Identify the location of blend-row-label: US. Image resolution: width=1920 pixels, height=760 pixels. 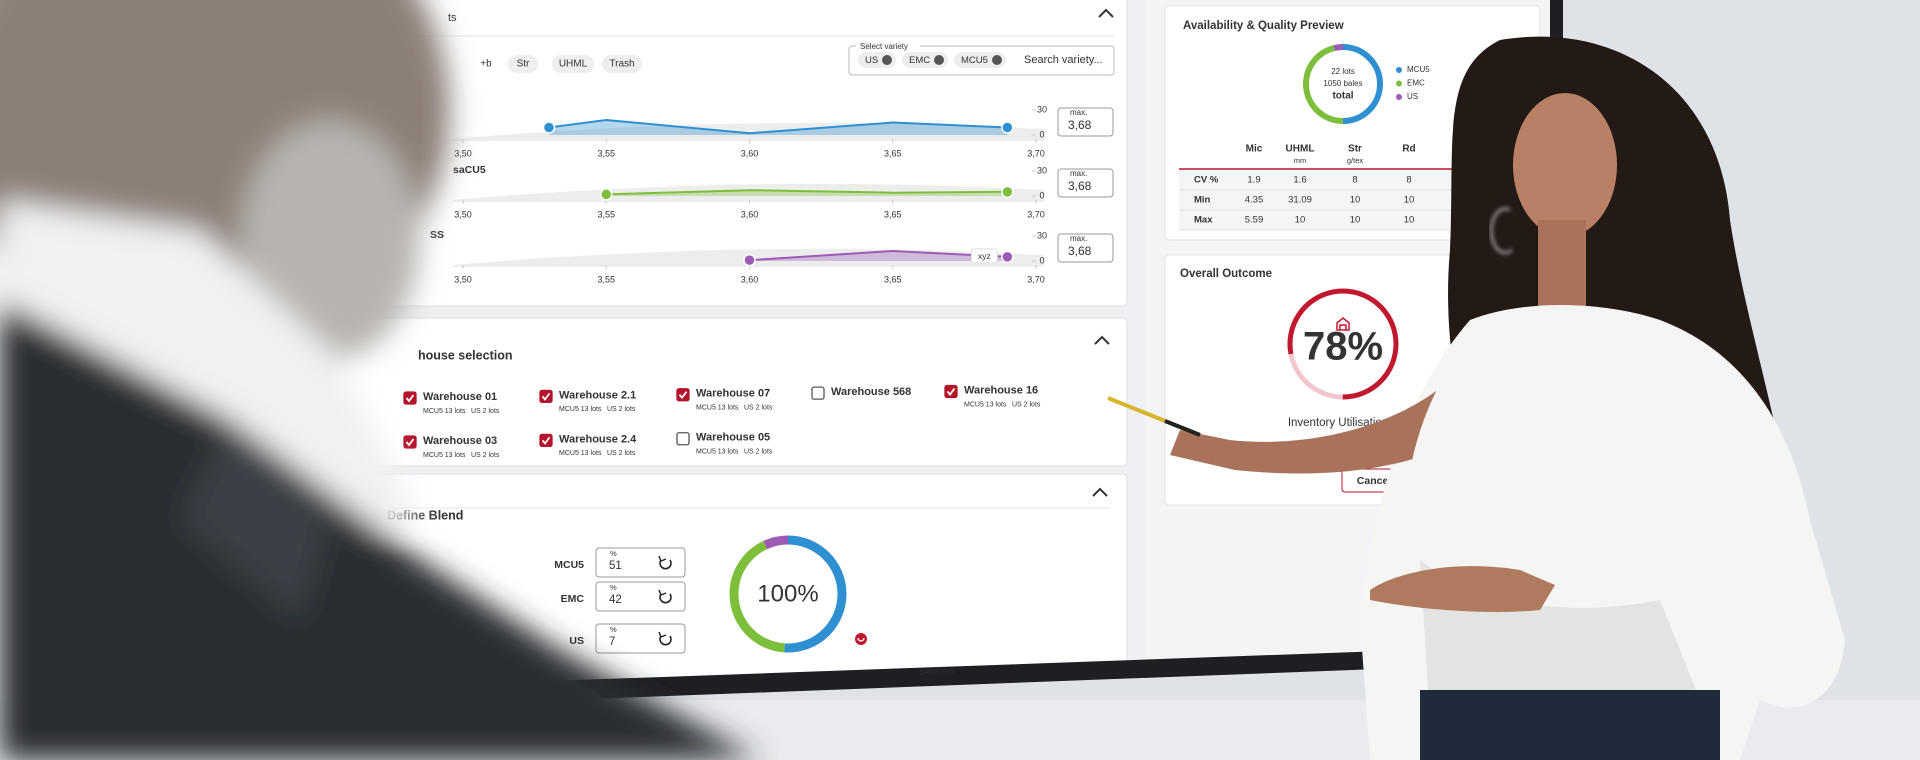
(576, 641).